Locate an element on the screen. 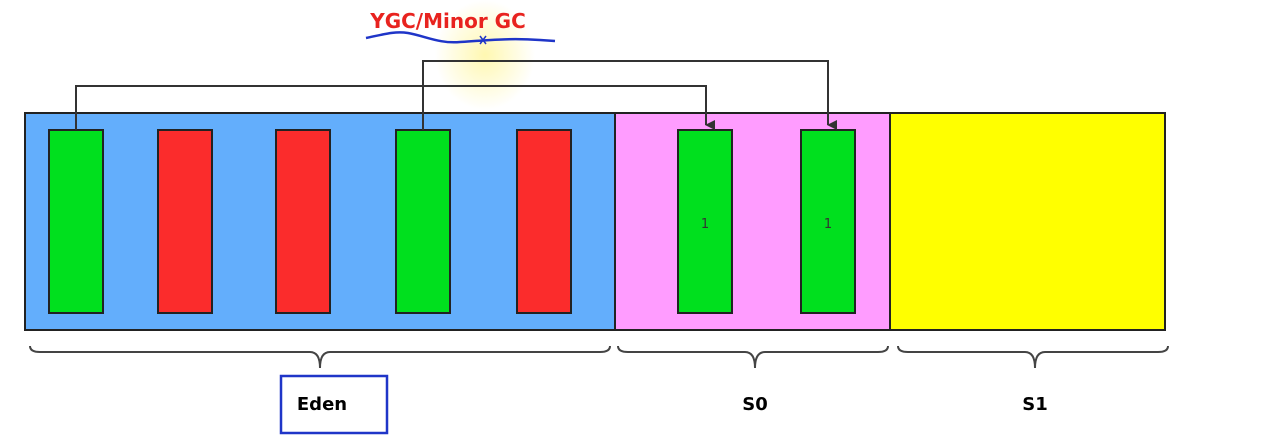 The width and height of the screenshot is (1272, 436). eden-label: Eden is located at coordinates (322, 404).